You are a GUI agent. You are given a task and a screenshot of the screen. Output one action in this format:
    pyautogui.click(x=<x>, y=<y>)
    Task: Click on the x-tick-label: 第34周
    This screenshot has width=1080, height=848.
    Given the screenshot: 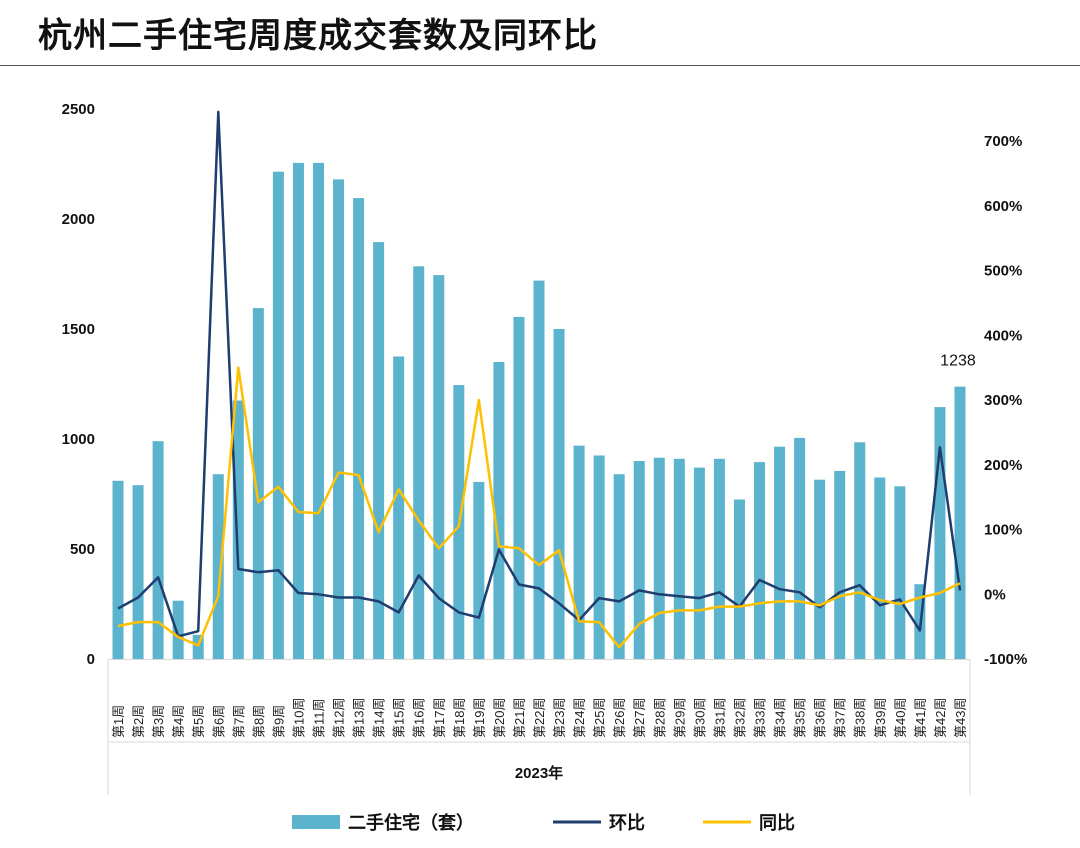 What is the action you would take?
    pyautogui.click(x=780, y=718)
    